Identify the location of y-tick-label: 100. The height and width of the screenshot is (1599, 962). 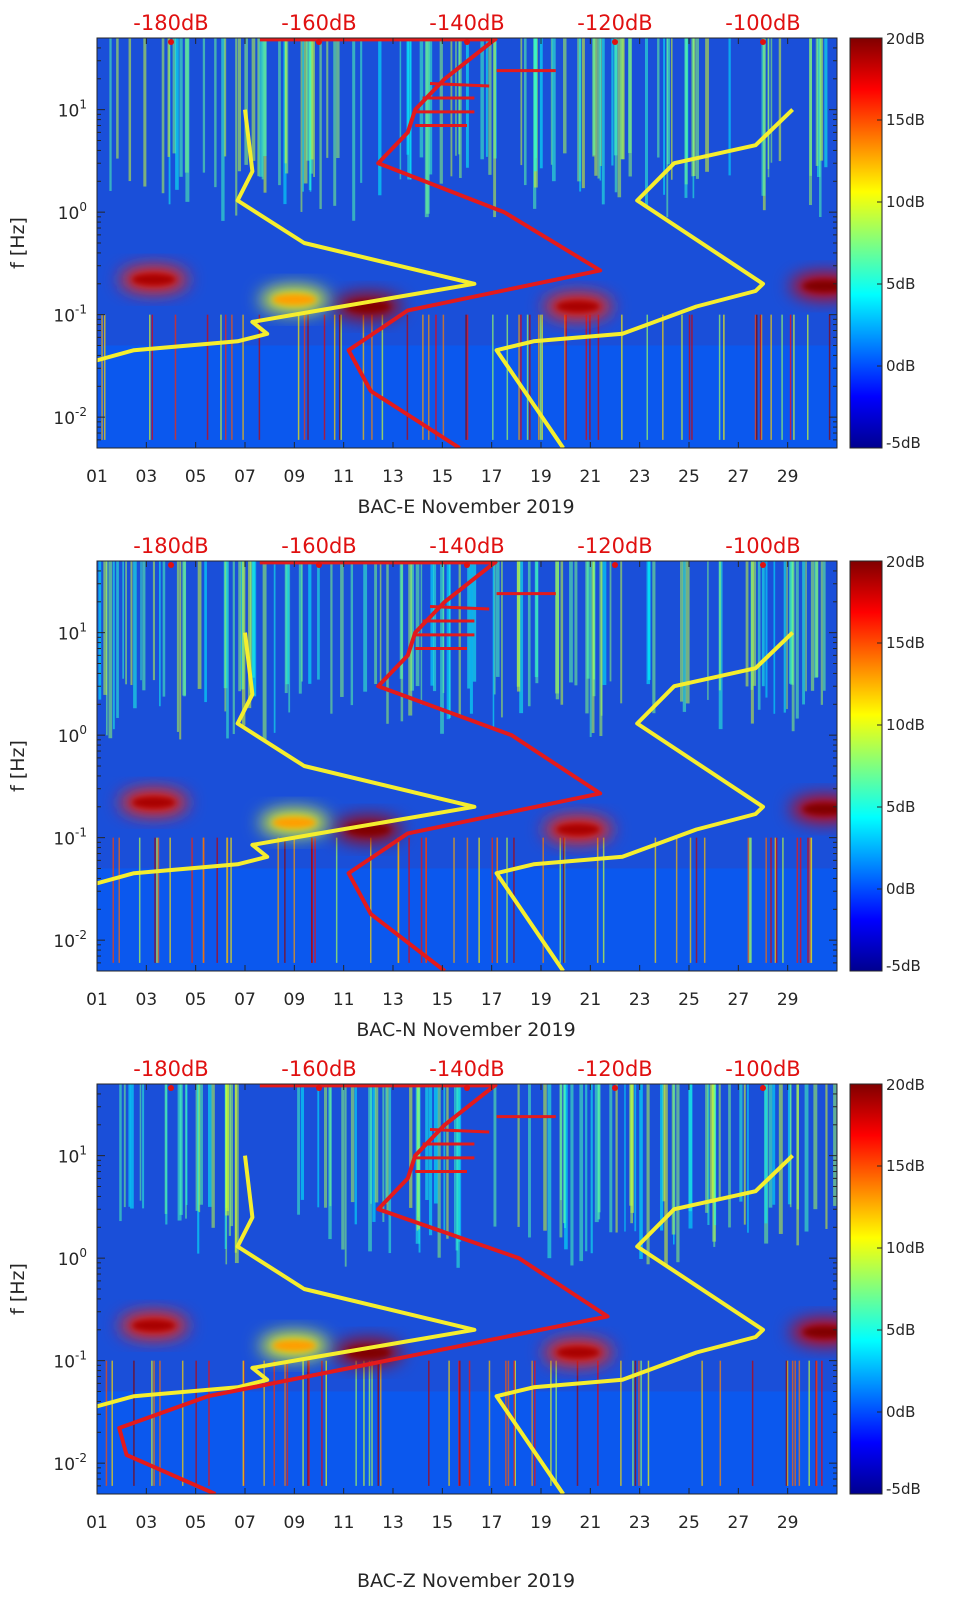
(72, 735).